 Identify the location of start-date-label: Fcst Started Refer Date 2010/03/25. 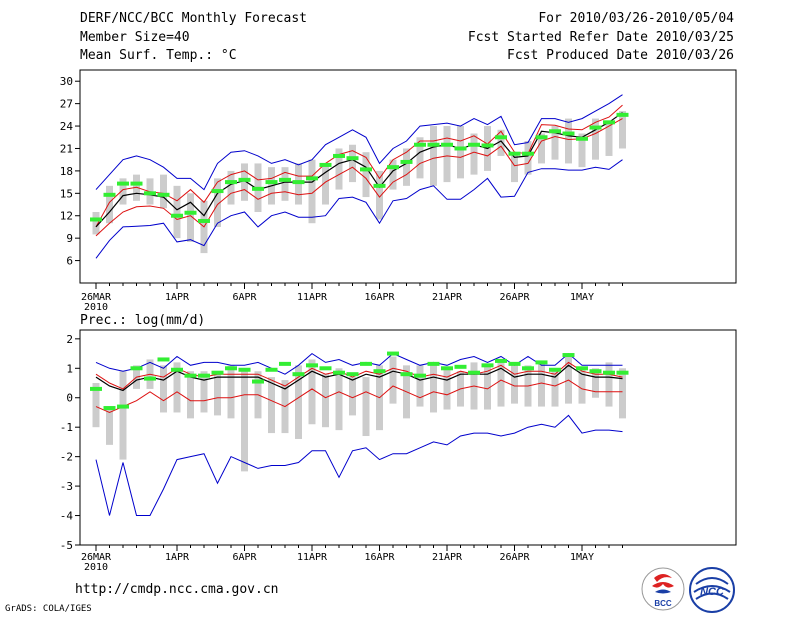
(600, 37).